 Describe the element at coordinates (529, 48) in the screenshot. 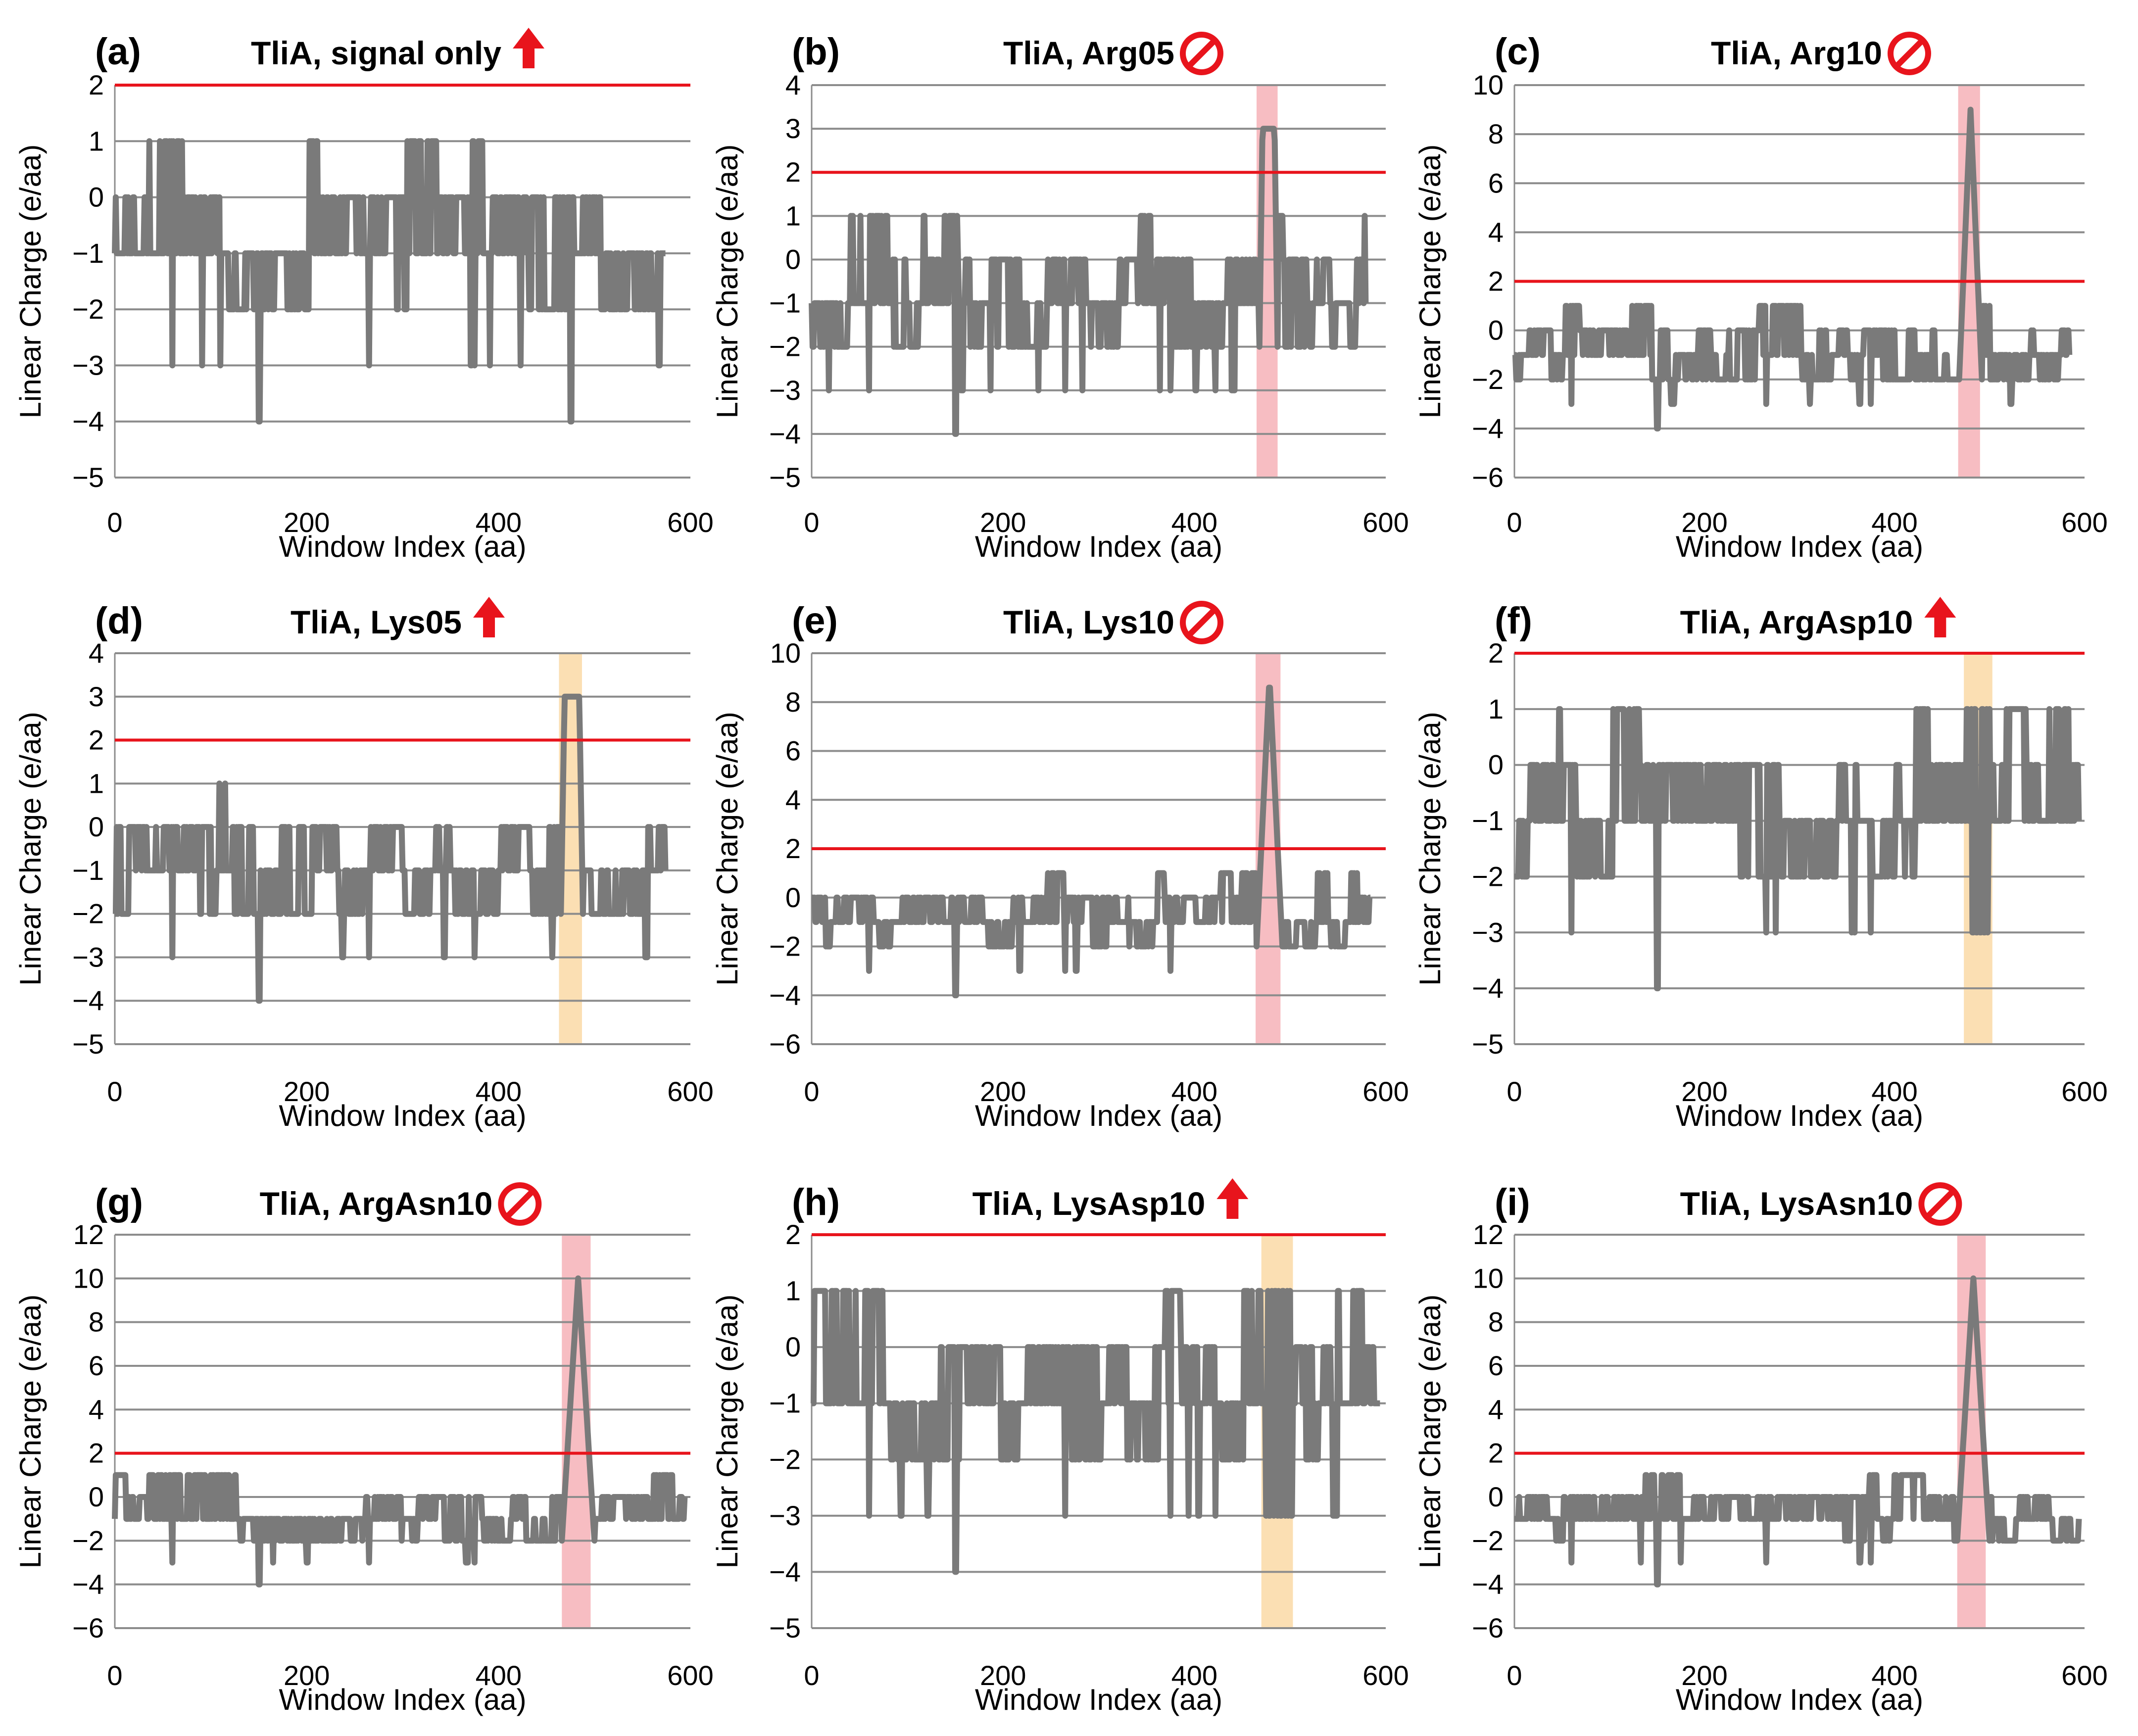

I see `up-arrow-icon` at that location.